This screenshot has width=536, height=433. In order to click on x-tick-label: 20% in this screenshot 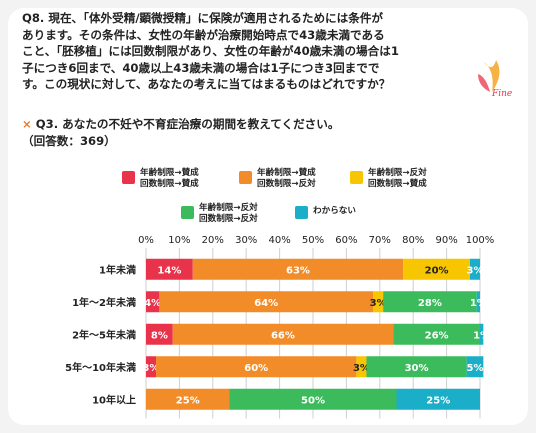, I will do `click(213, 240)`.